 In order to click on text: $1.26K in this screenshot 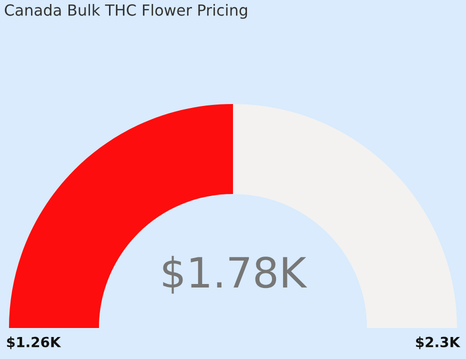, I will do `click(34, 343)`.